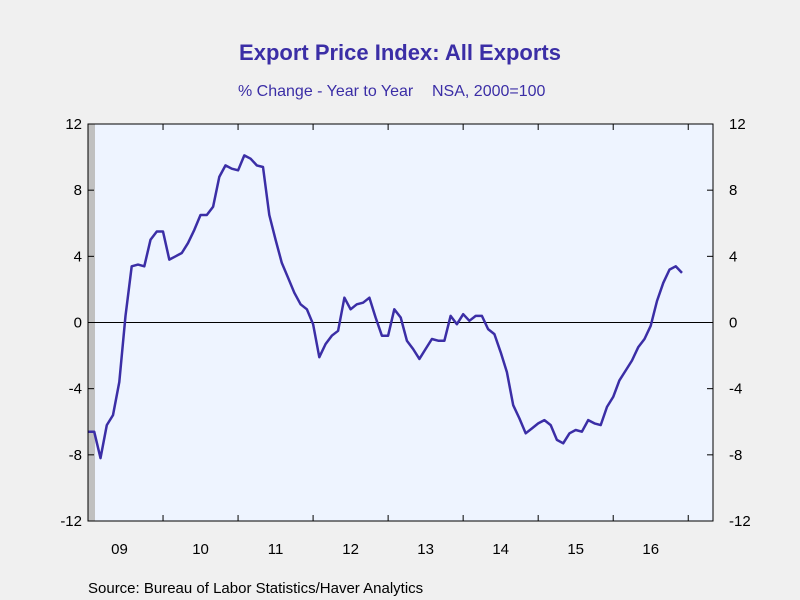 This screenshot has height=600, width=800. Describe the element at coordinates (735, 455) in the screenshot. I see `y-tick-label-right: -8` at that location.